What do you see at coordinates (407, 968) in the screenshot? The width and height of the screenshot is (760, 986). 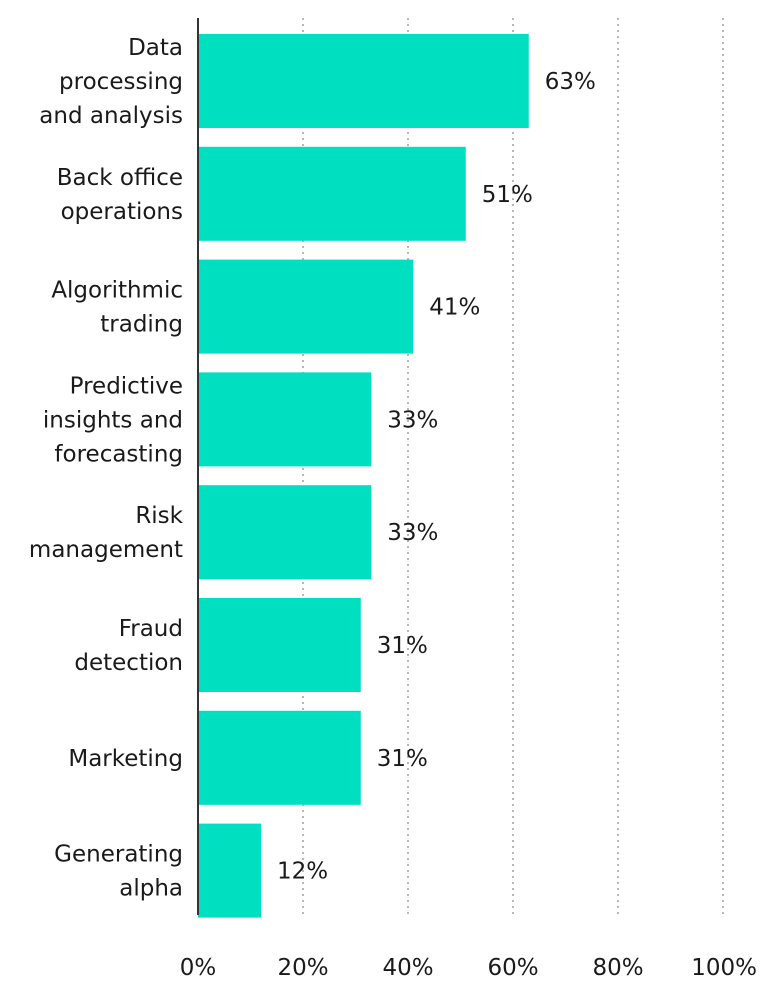 I see `x-tick-label-40: 40%` at bounding box center [407, 968].